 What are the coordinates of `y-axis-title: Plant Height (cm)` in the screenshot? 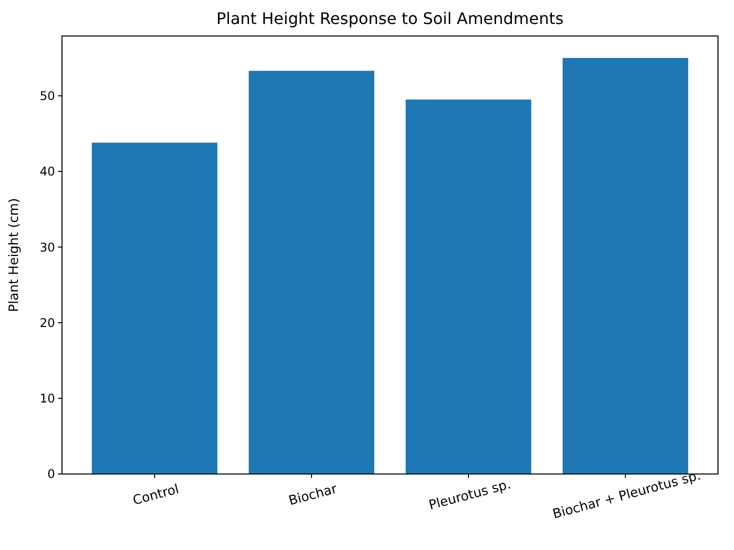 It's located at (14, 255).